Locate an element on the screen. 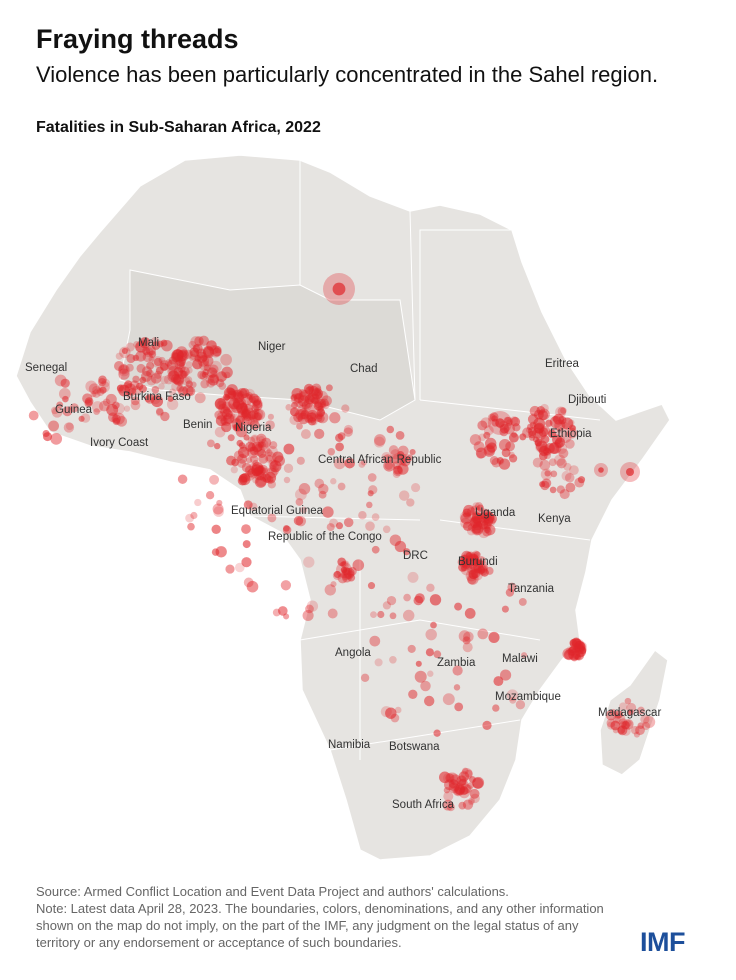 This screenshot has height=980, width=736. country-label: Chad is located at coordinates (364, 369).